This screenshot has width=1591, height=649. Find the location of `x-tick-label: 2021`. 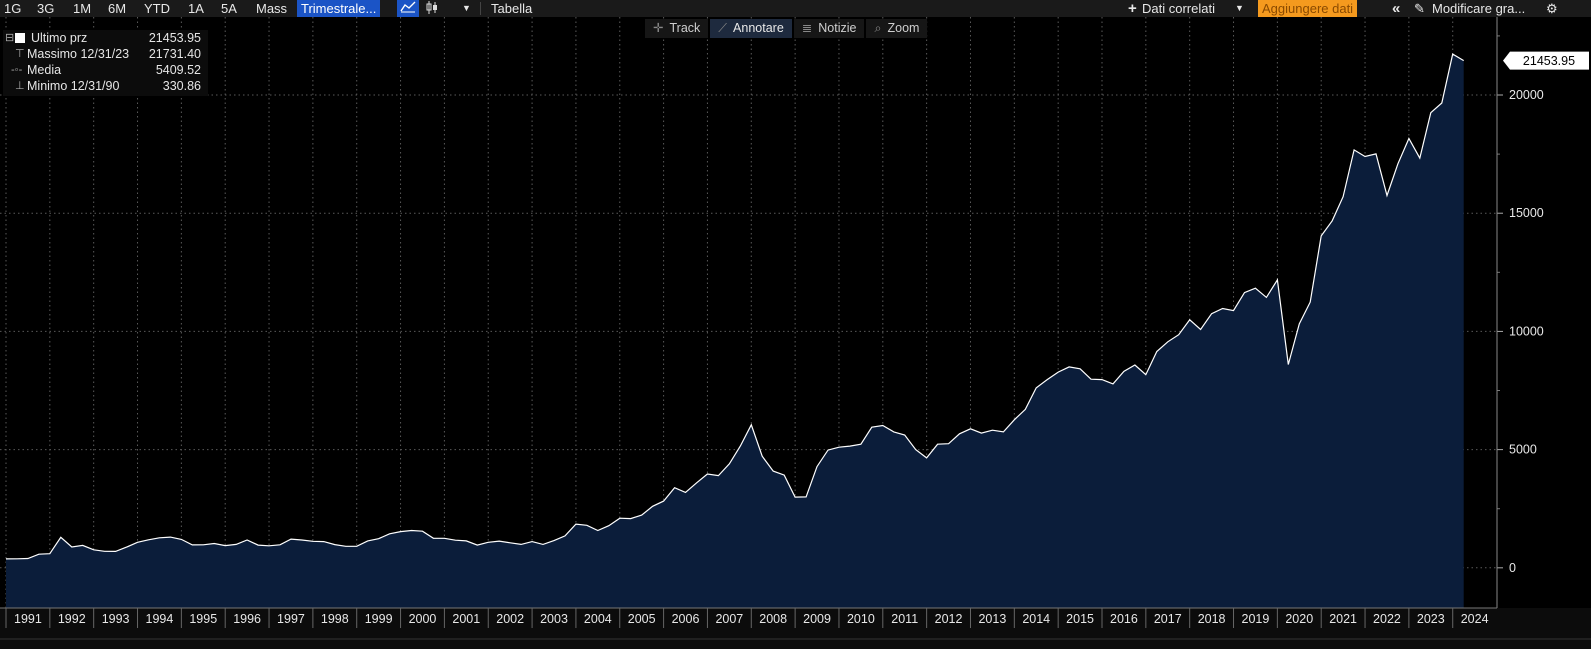

x-tick-label: 2021 is located at coordinates (1343, 619).